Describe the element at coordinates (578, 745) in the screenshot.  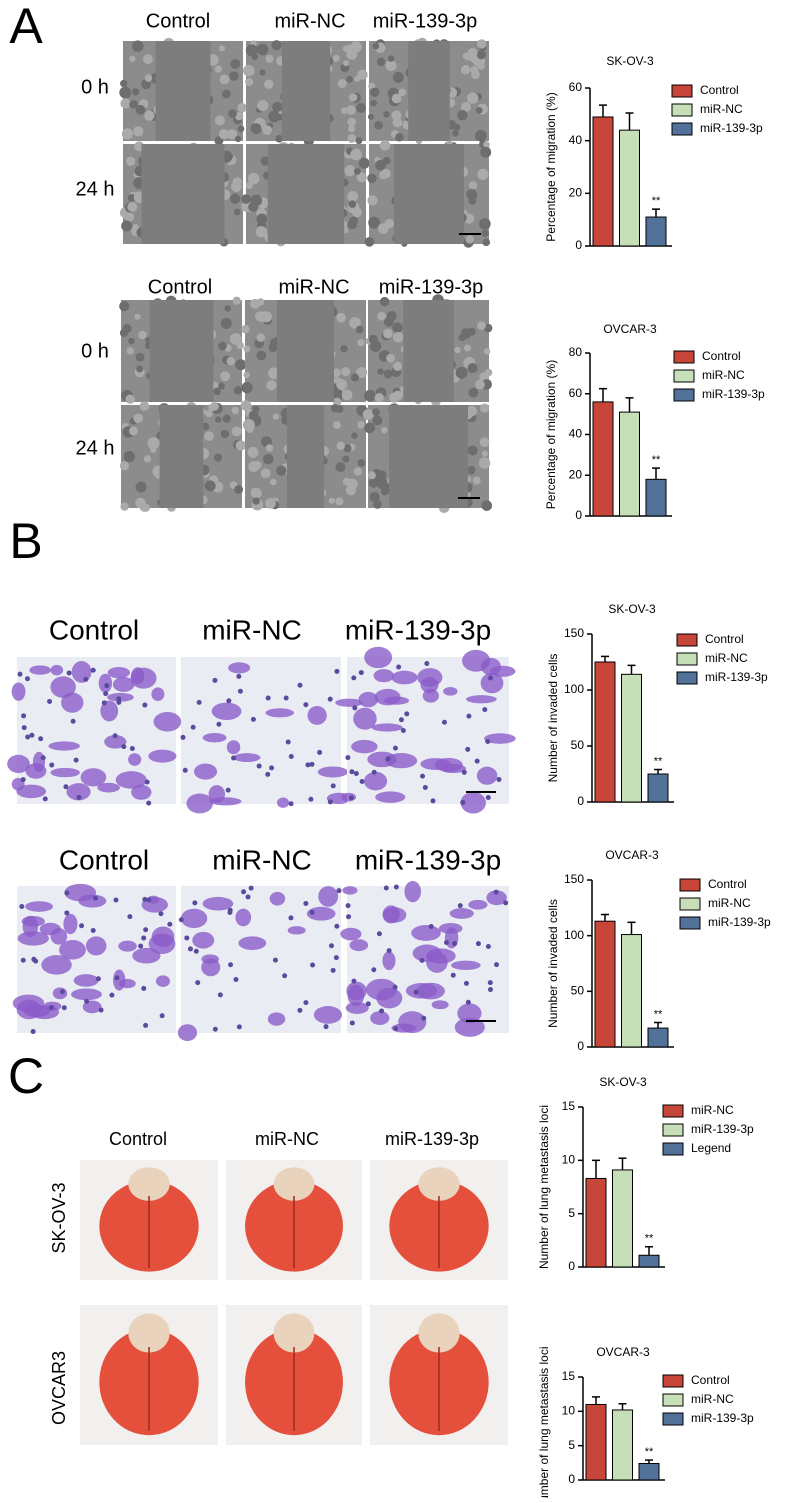
I see `y-tick-label: 50` at that location.